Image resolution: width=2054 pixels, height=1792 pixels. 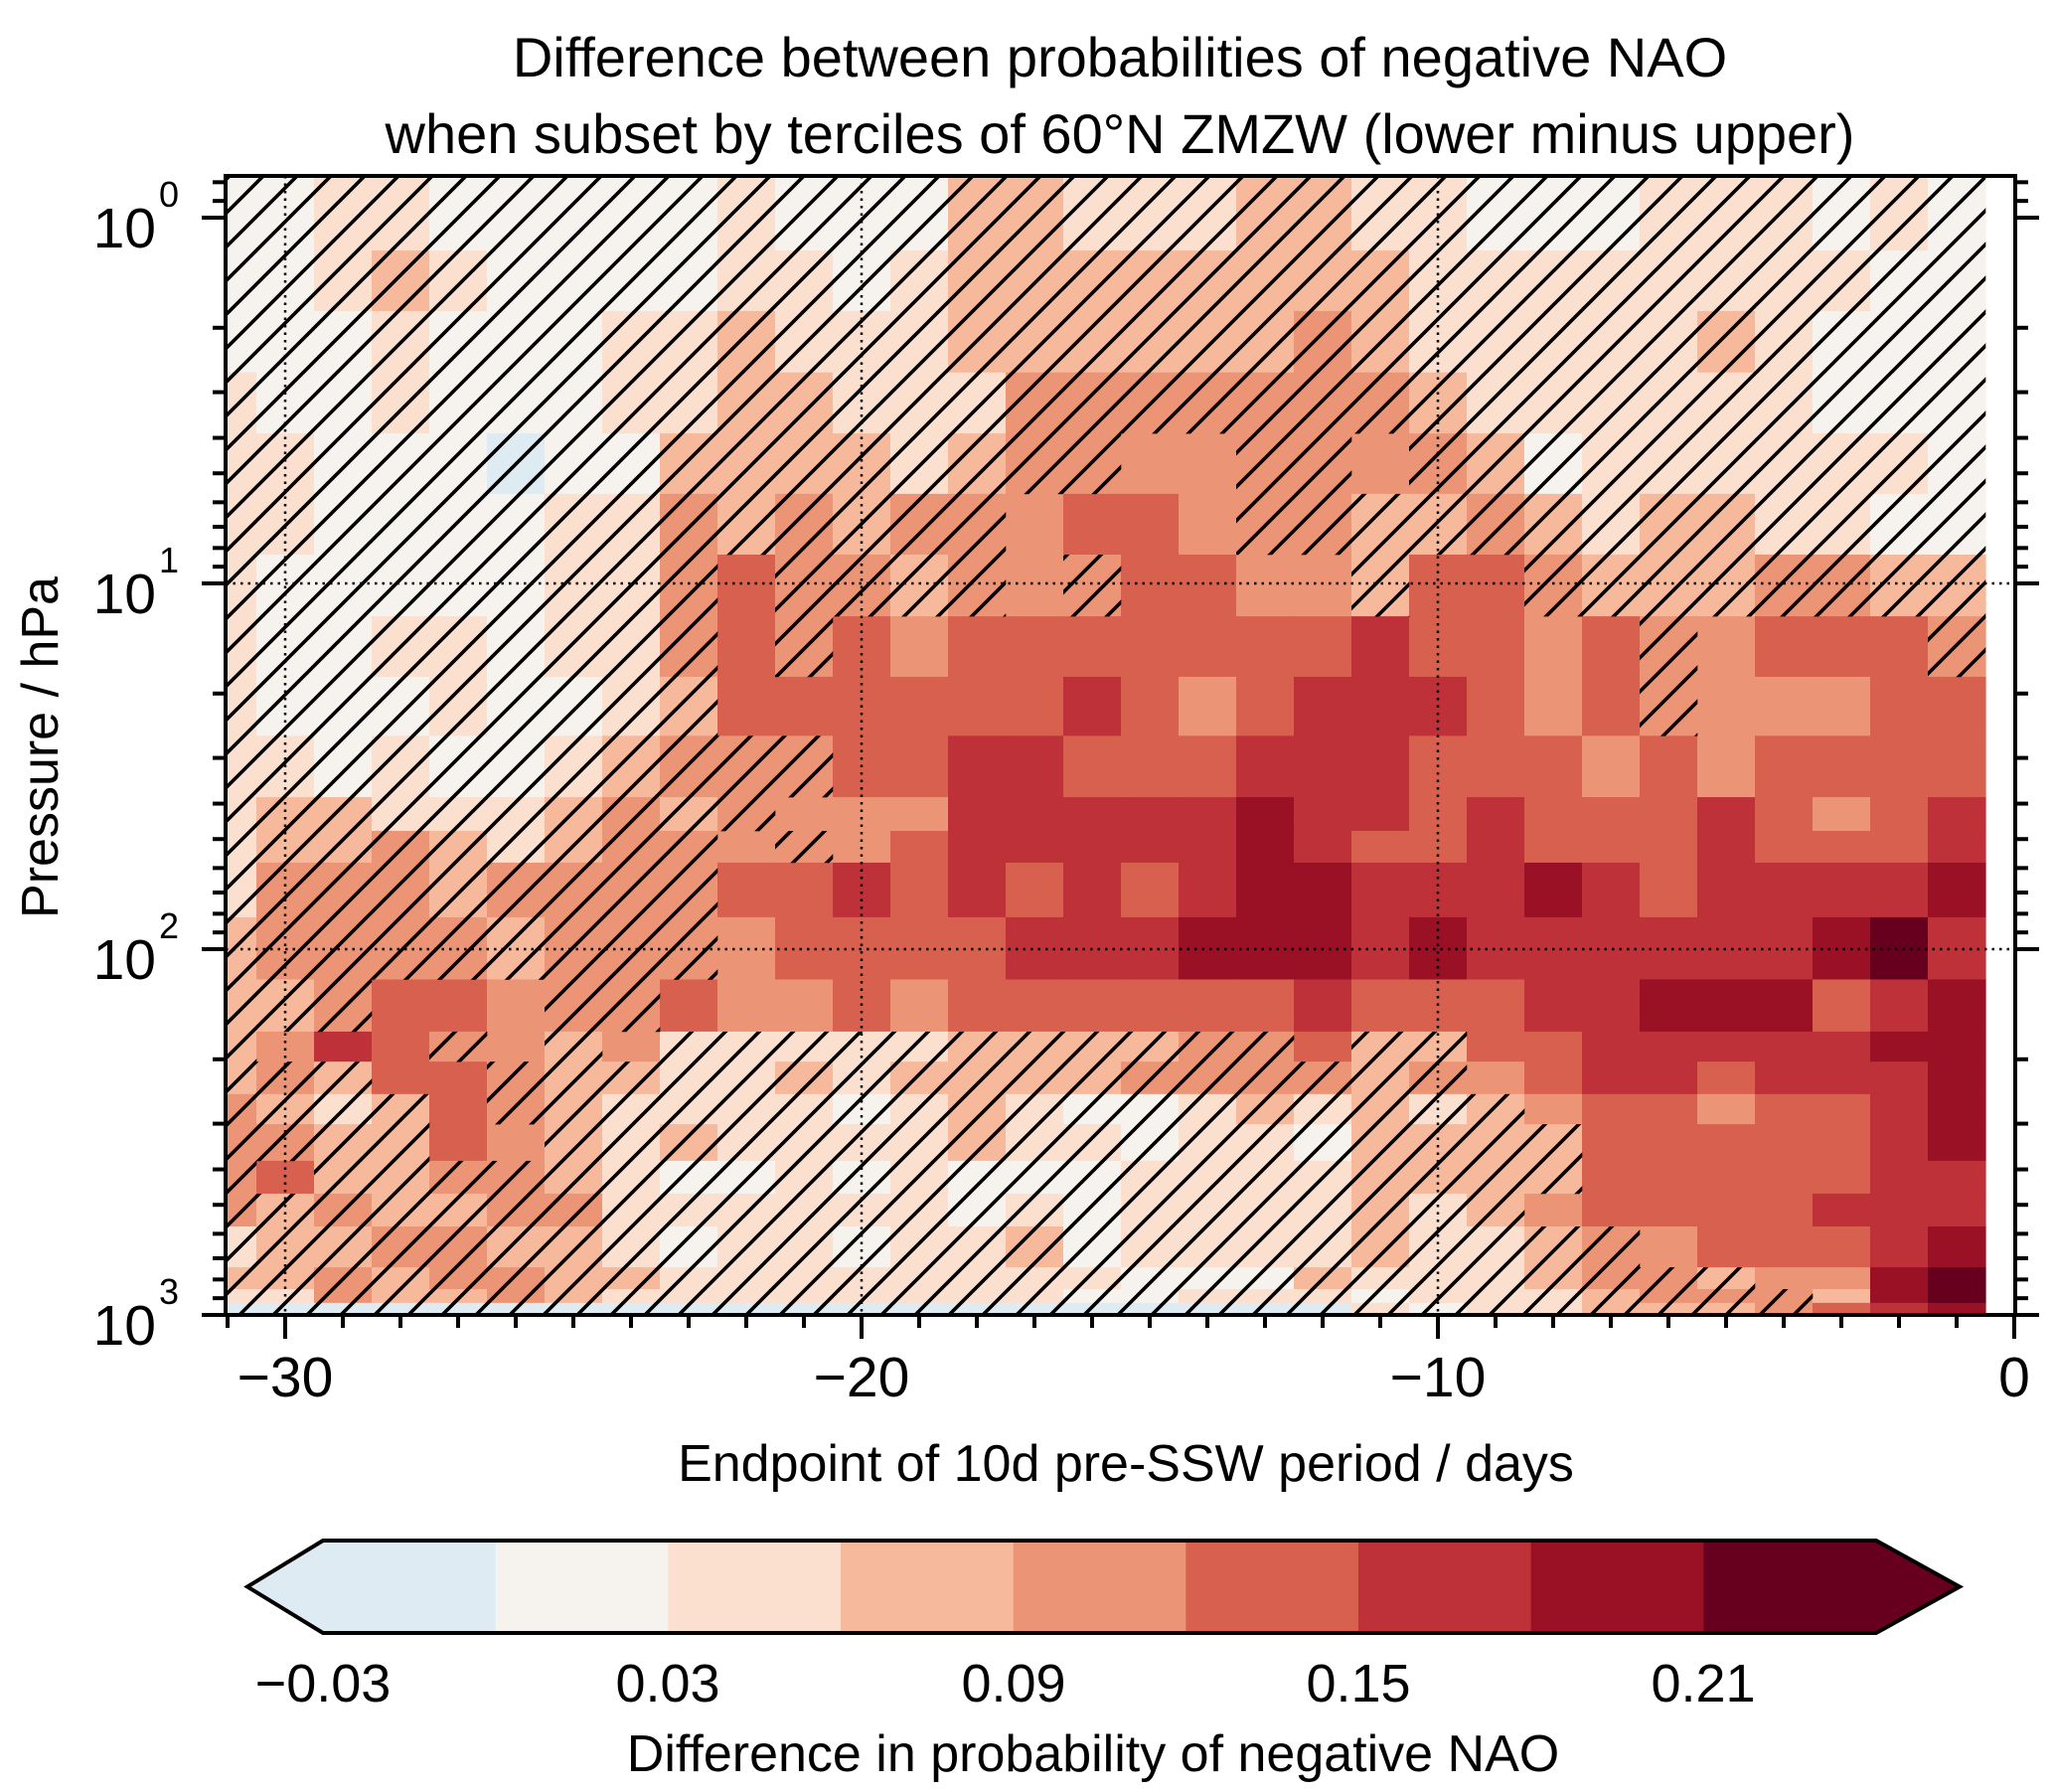 What do you see at coordinates (169, 1291) in the screenshot?
I see `y-tick-exponent: 3` at bounding box center [169, 1291].